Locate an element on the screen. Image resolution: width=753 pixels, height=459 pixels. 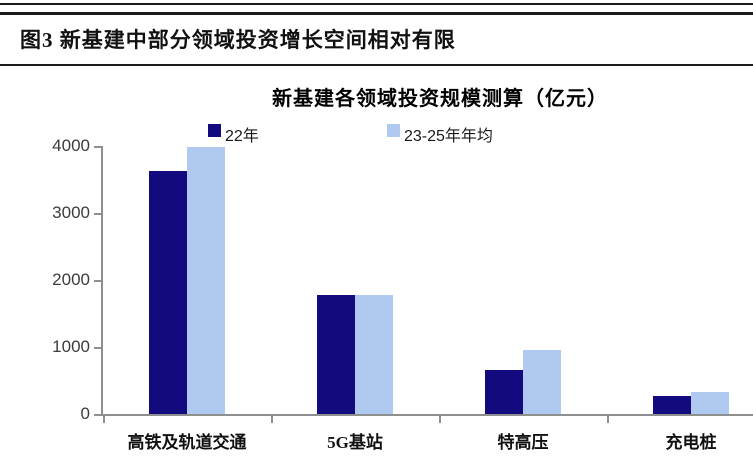
y-axis-tick-label: 4000 is located at coordinates (71, 145).